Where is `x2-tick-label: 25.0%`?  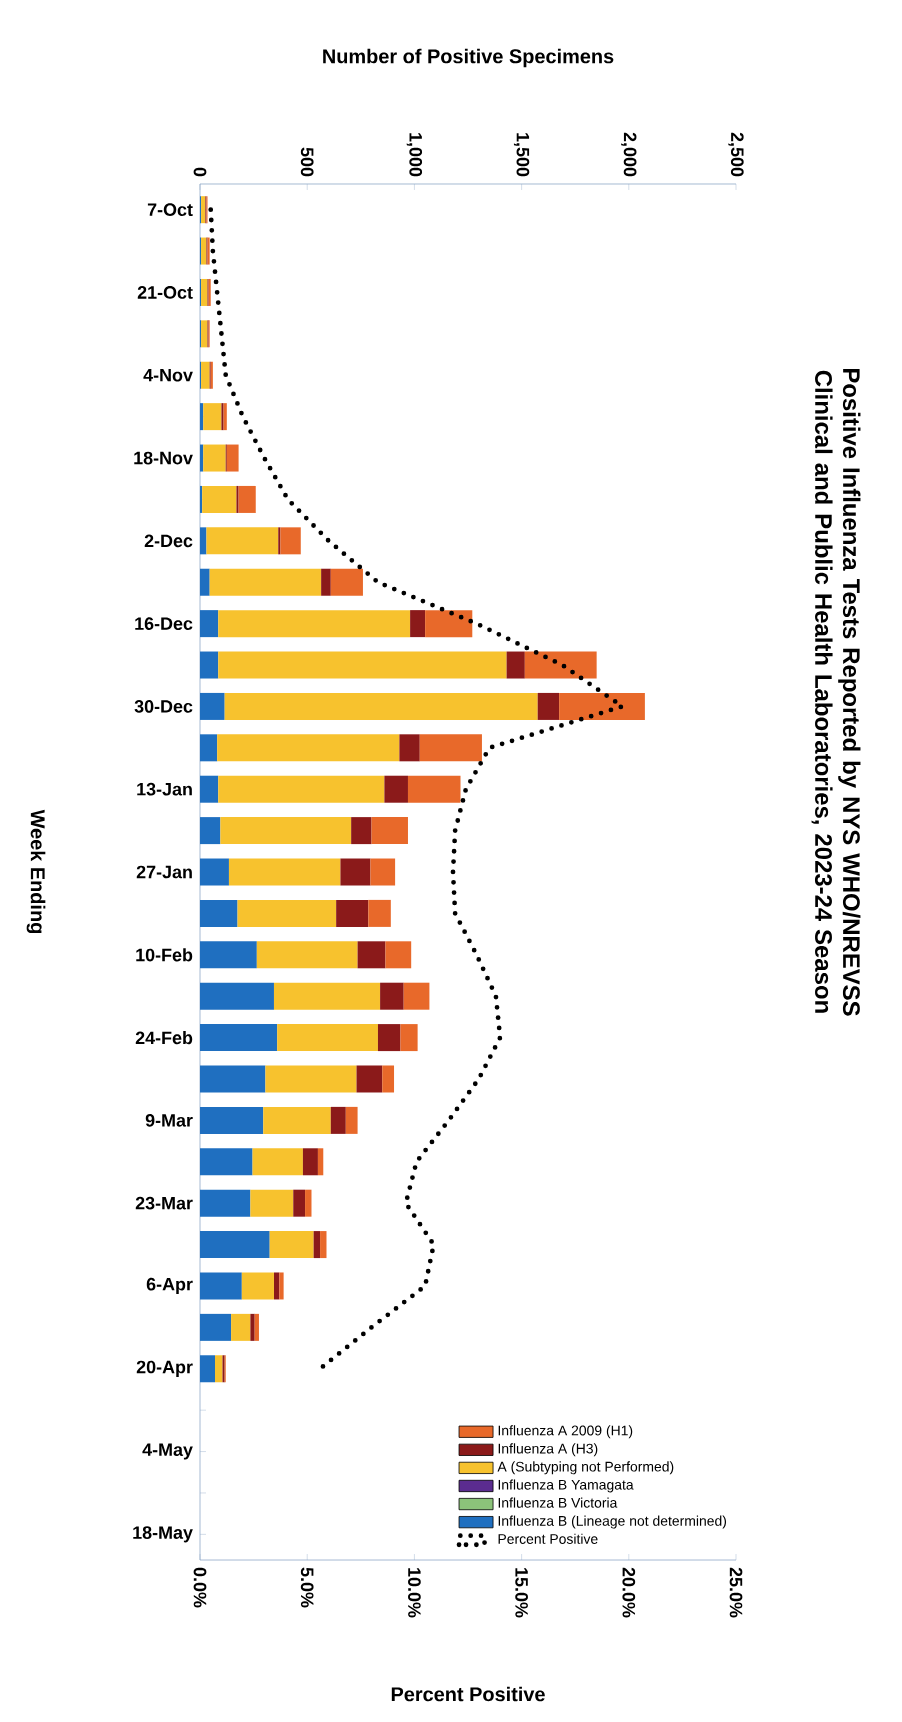 x2-tick-label: 25.0% is located at coordinates (736, 1592).